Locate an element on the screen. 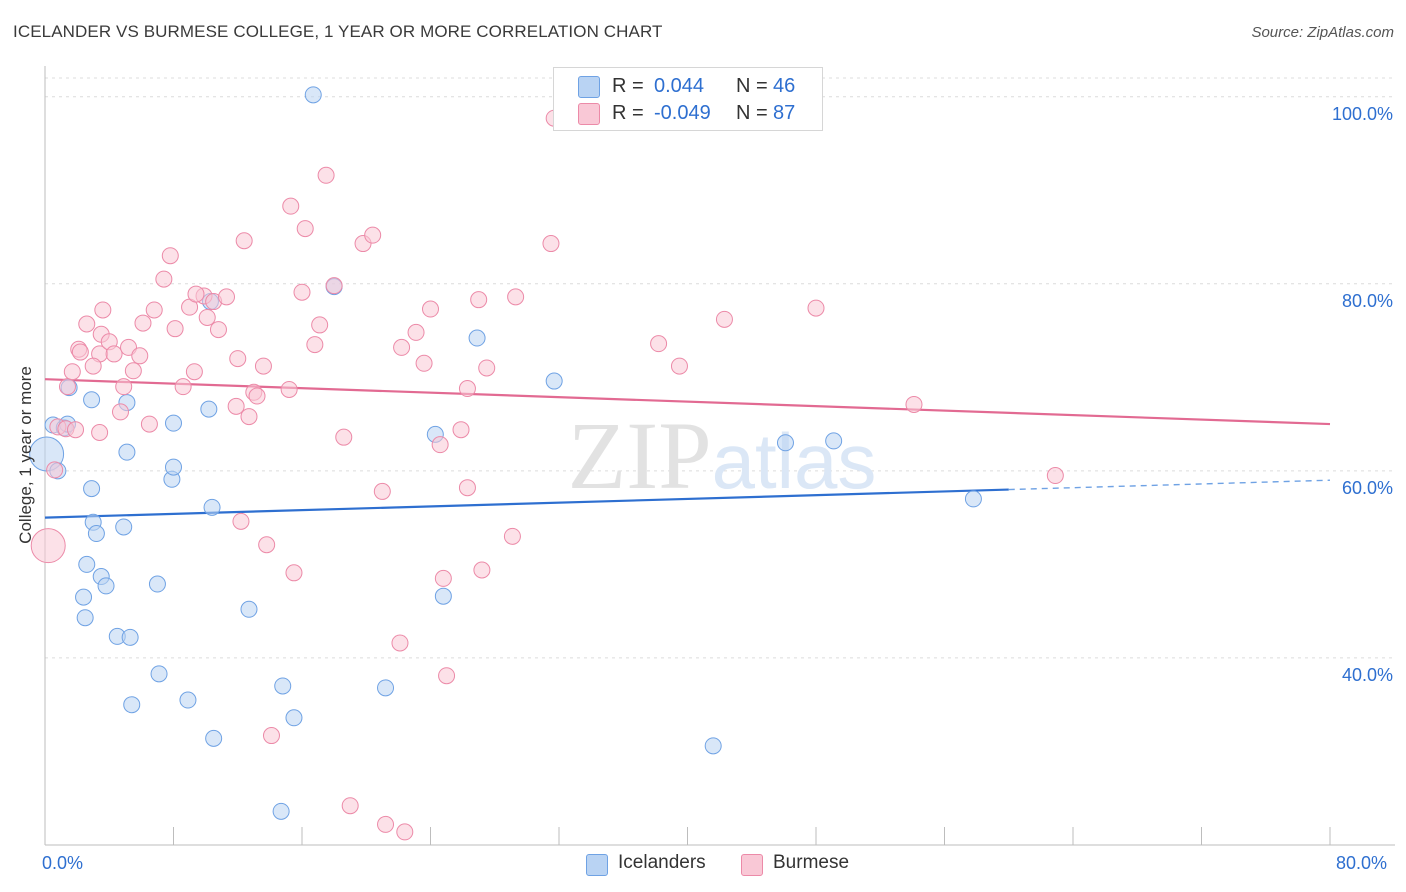 This screenshot has width=1406, height=892. legend-r-value: -0.049 is located at coordinates (682, 113).